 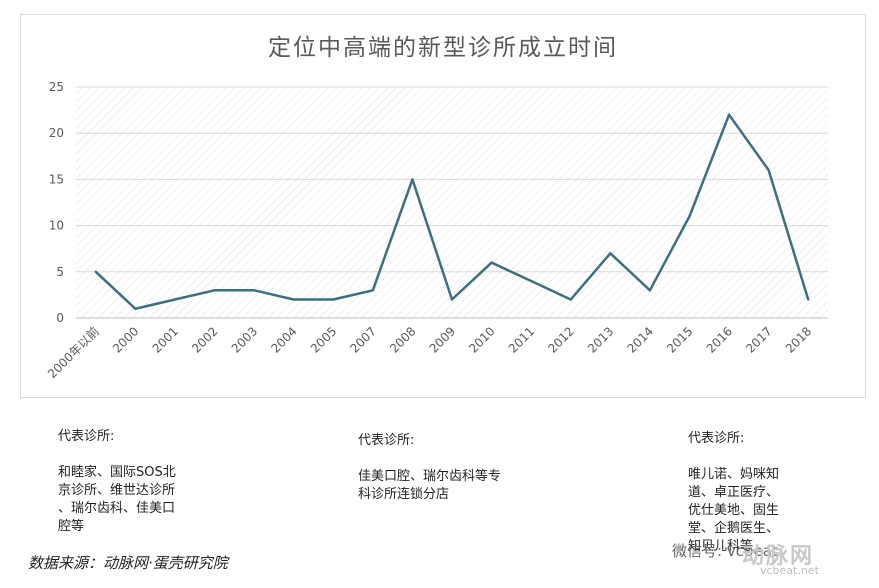 I want to click on y-tick-label: 0, so click(x=60, y=318).